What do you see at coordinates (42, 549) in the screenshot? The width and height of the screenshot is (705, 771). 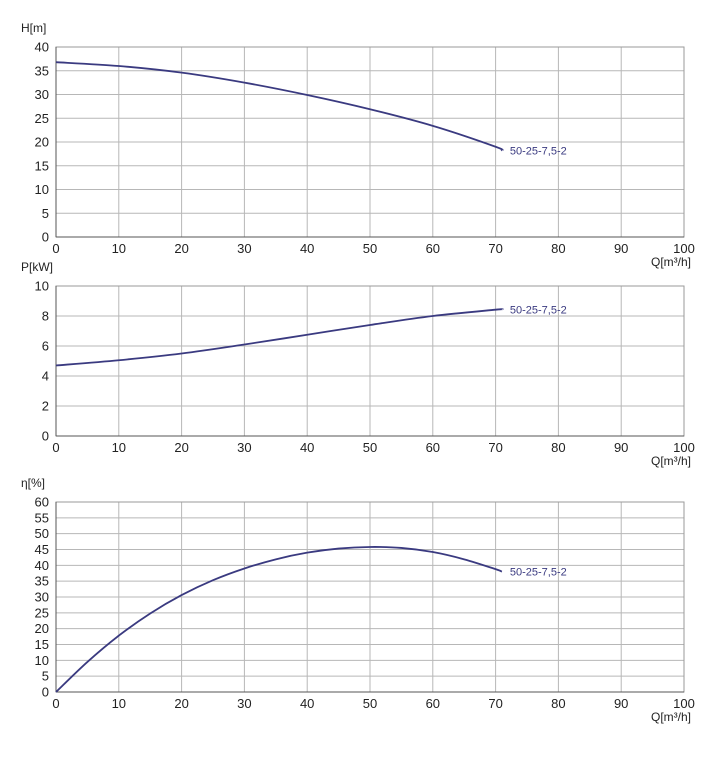 I see `y-tick-label: 45` at bounding box center [42, 549].